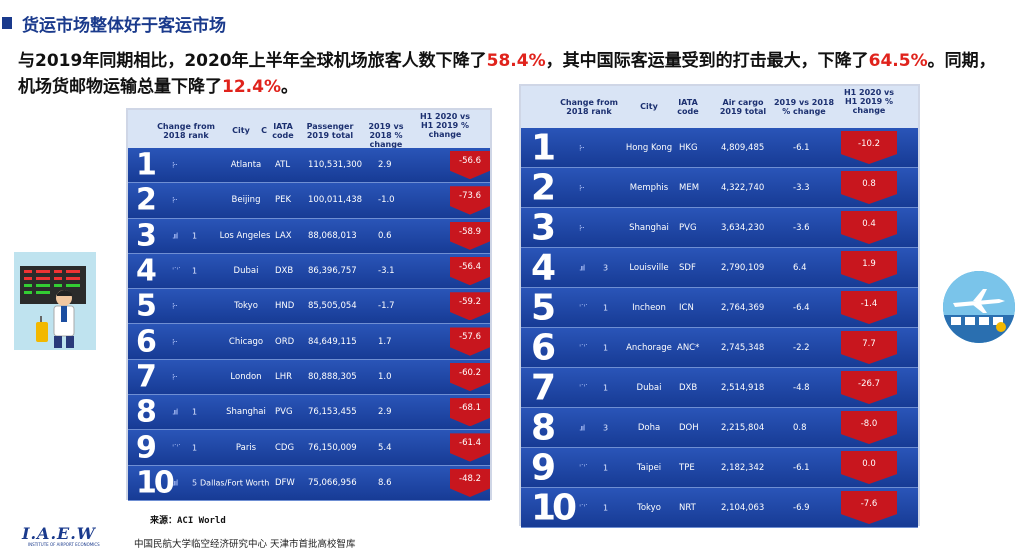 The image size is (1024, 554). I want to click on table-row: 10 ˈ˙ˈ˙ 1 Tokyo NRT 2,104,063 -6.9 -7.6, so click(719, 507).